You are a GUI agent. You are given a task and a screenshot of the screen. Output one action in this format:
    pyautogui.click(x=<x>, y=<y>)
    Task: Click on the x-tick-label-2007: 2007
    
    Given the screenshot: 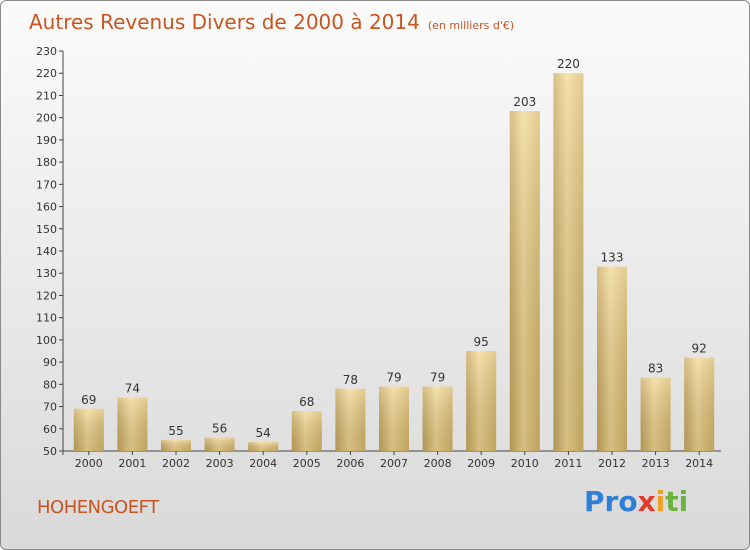 What is the action you would take?
    pyautogui.click(x=394, y=463)
    